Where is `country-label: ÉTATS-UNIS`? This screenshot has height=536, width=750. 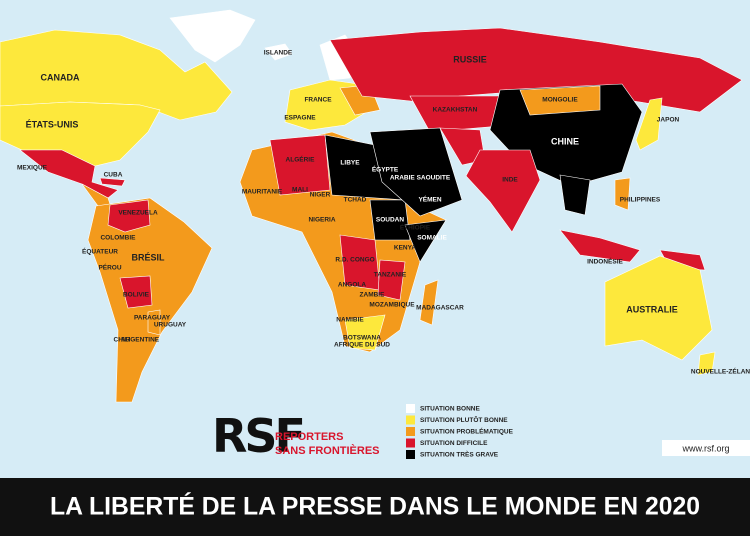 country-label: ÉTATS-UNIS is located at coordinates (52, 124).